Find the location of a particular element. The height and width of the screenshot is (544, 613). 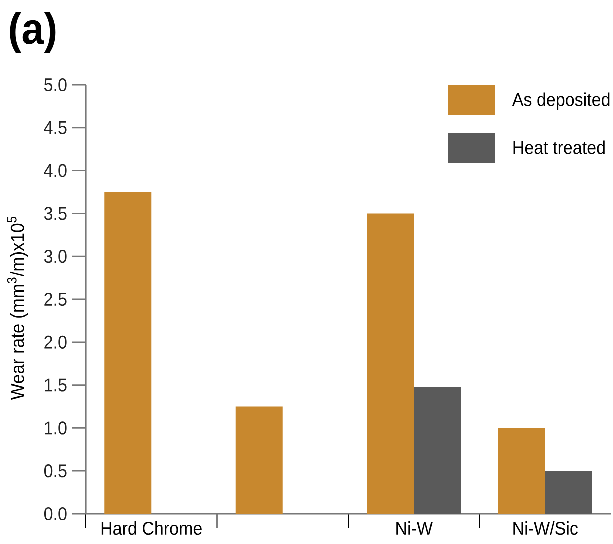

y-tick-label: 4.0 is located at coordinates (55, 171).